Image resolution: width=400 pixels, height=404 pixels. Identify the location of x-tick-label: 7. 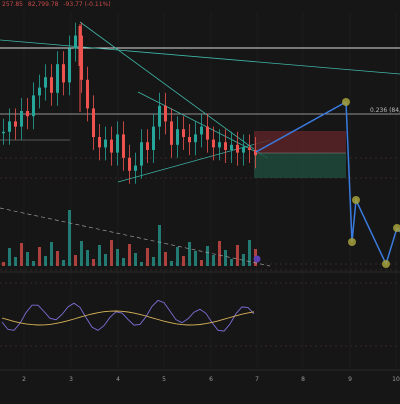
(257, 379).